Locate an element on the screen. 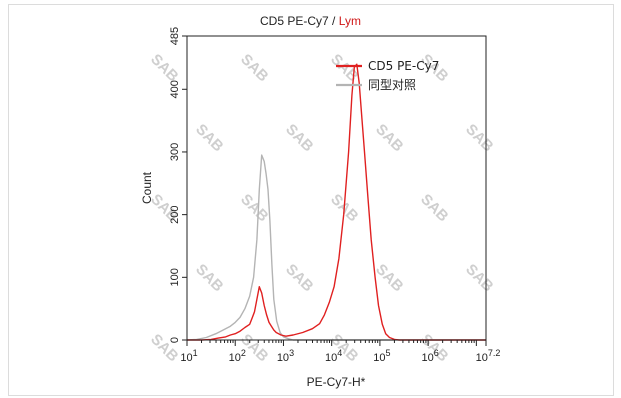  y-tick-label: 485 is located at coordinates (175, 36).